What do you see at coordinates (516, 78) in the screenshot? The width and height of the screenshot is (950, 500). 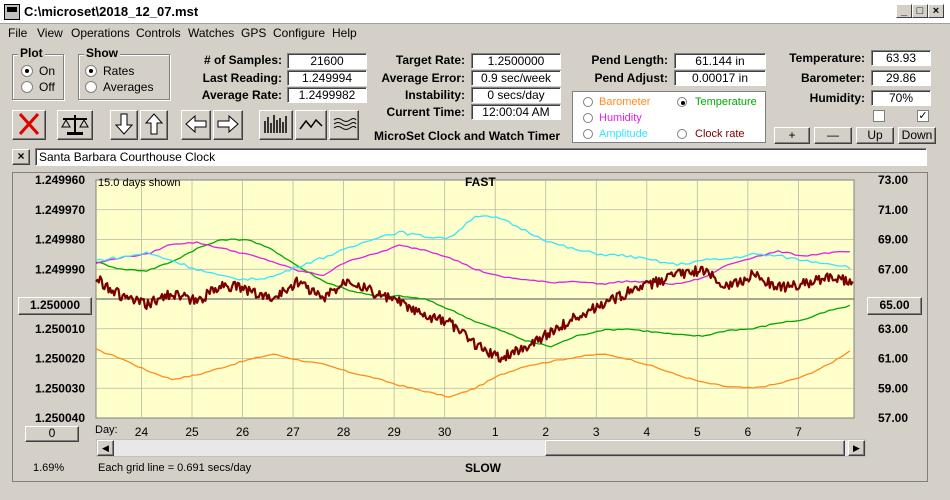 I see `average-error-field: 0.9 sec/week` at bounding box center [516, 78].